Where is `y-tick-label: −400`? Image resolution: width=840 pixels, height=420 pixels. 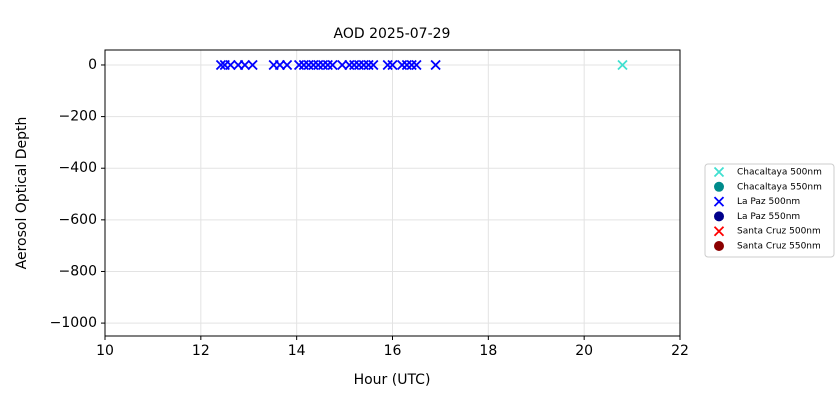 y-tick-label: −400 is located at coordinates (78, 168).